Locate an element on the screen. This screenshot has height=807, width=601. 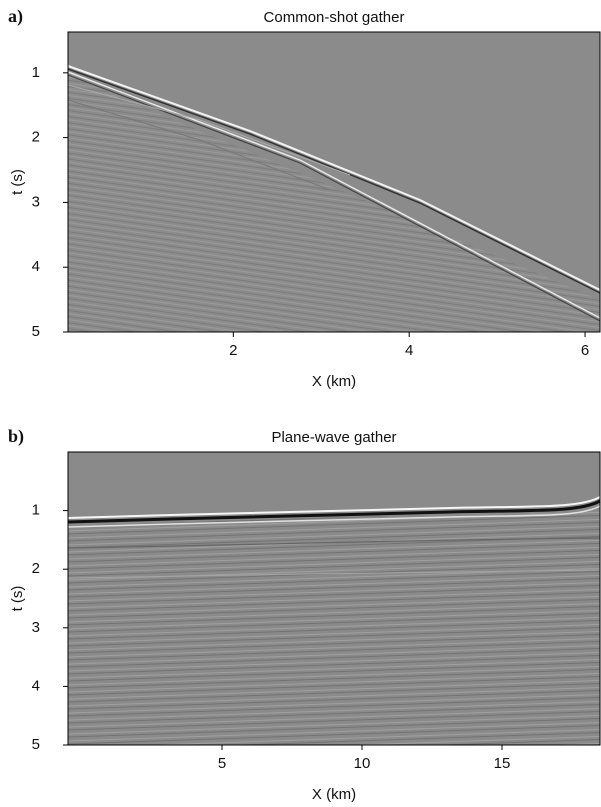
chart-title: Plane-wave gather is located at coordinates (333, 437).